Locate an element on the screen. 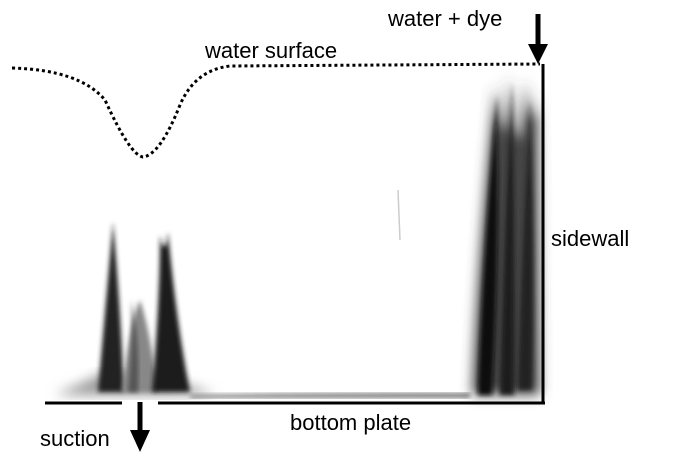  water-dye-label: water + dye is located at coordinates (444, 18).